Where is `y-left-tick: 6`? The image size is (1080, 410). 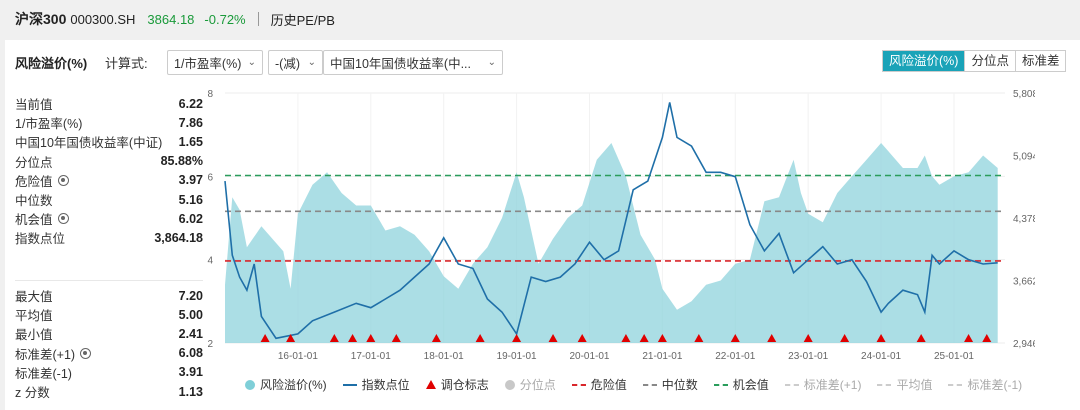
y-left-tick: 6 is located at coordinates (210, 177).